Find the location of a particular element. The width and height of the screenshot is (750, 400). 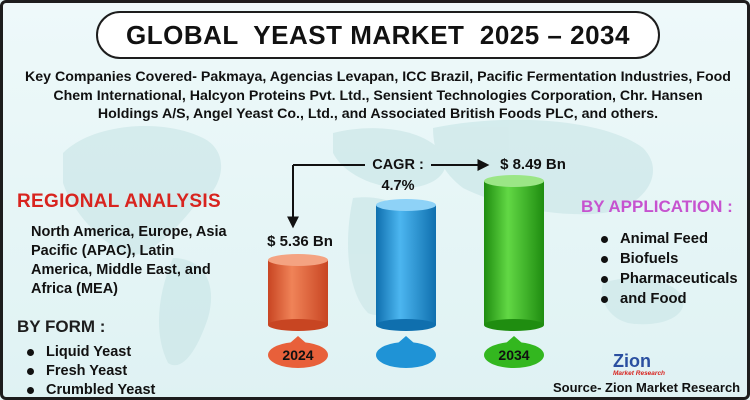

list-item: and Food is located at coordinates (669, 299).